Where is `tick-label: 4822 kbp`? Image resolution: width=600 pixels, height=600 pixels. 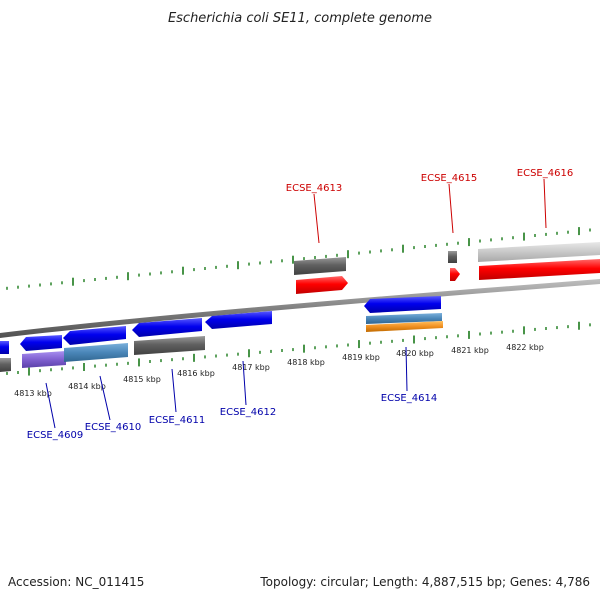
tick-label: 4822 kbp is located at coordinates (525, 347).